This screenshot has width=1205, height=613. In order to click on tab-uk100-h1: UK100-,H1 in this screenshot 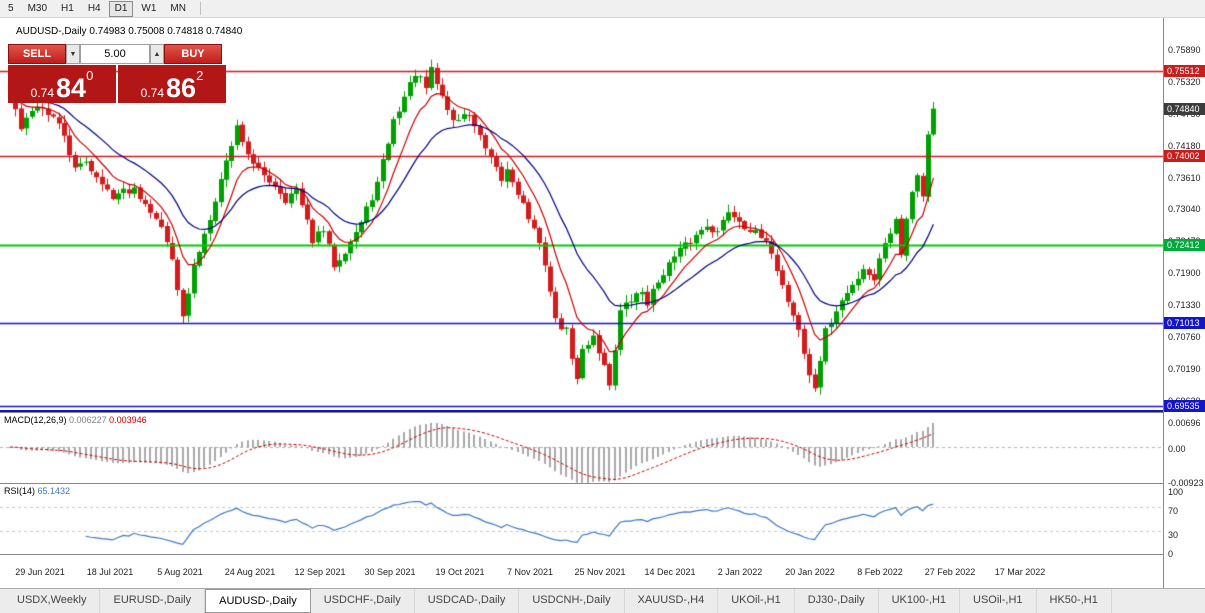, I will do `click(920, 601)`.